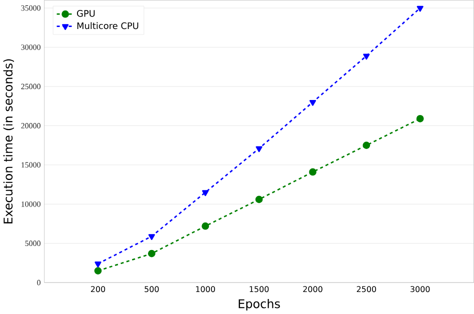 This screenshot has width=474, height=314. Describe the element at coordinates (107, 26) in the screenshot. I see `legend-label: Multicore CPU` at that location.